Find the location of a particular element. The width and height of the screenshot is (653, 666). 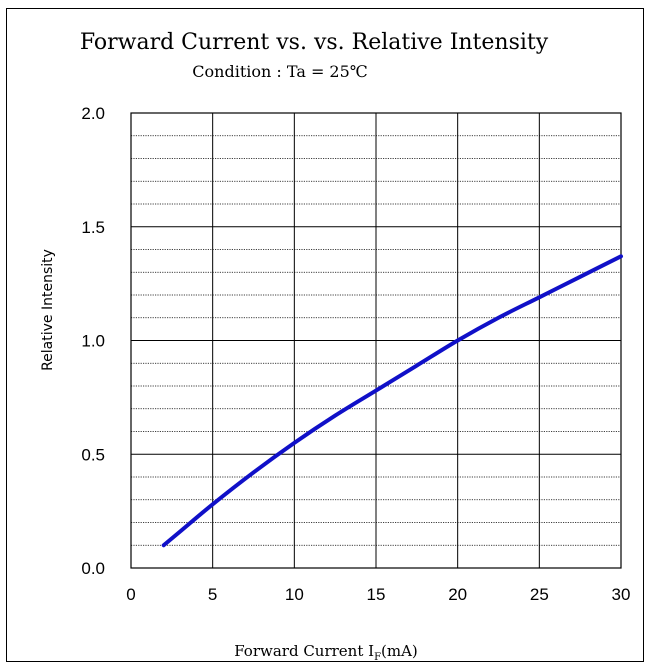

y-tick-label: 0.5 is located at coordinates (93, 454).